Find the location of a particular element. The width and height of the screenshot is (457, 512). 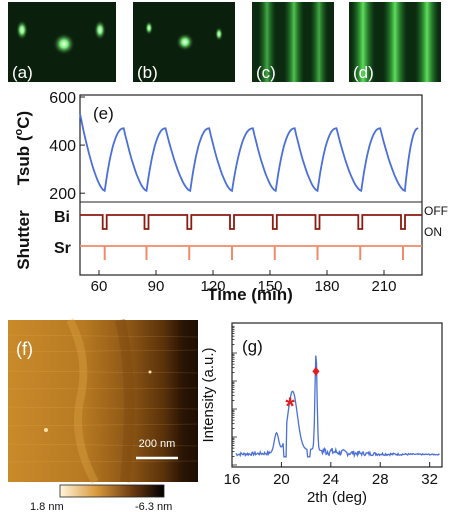

x-tick-label-180: 180 is located at coordinates (326, 286).